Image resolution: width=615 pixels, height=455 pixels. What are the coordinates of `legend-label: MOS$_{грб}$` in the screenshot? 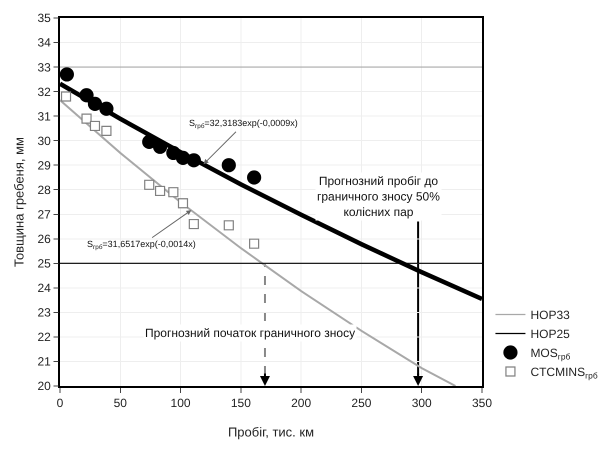 It's located at (550, 354).